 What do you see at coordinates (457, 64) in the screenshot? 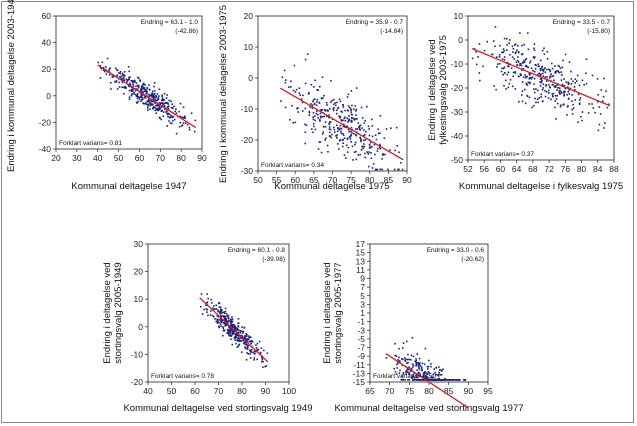
I see `y-tick-label: -10` at bounding box center [457, 64].